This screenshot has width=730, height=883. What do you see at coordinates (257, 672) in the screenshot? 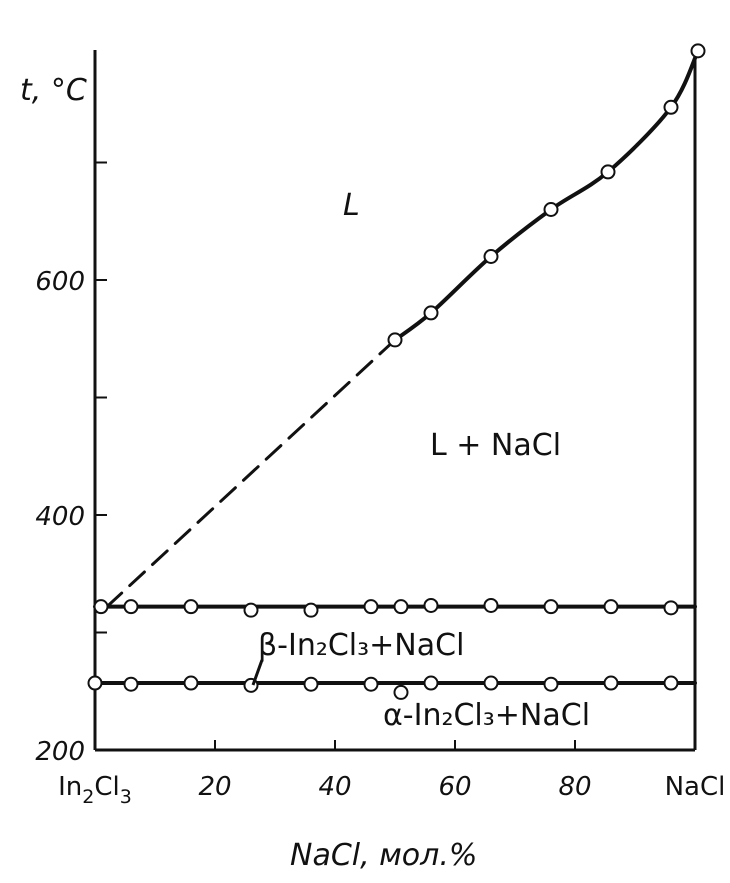
I see `beta-label-pointer` at bounding box center [257, 672].